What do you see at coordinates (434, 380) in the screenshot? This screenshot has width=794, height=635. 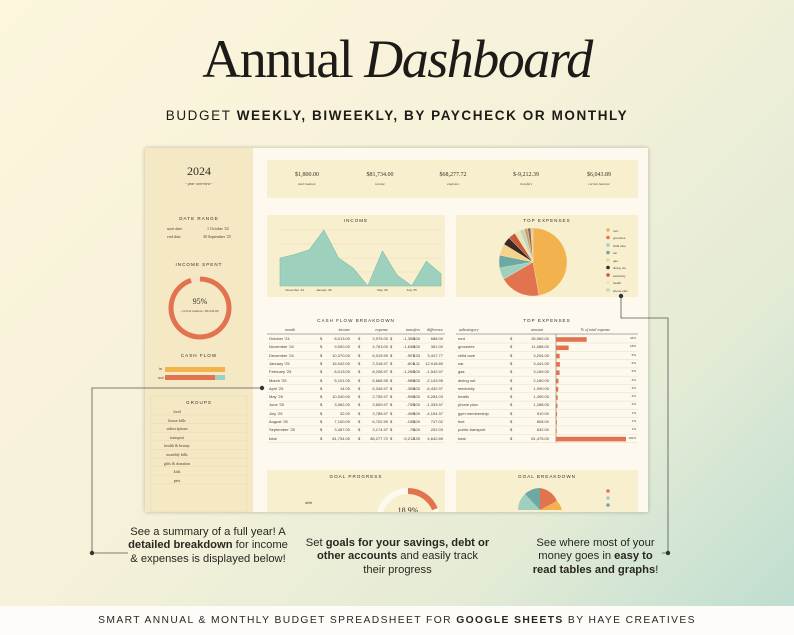 I see `cell: -2,143.95` at bounding box center [434, 380].